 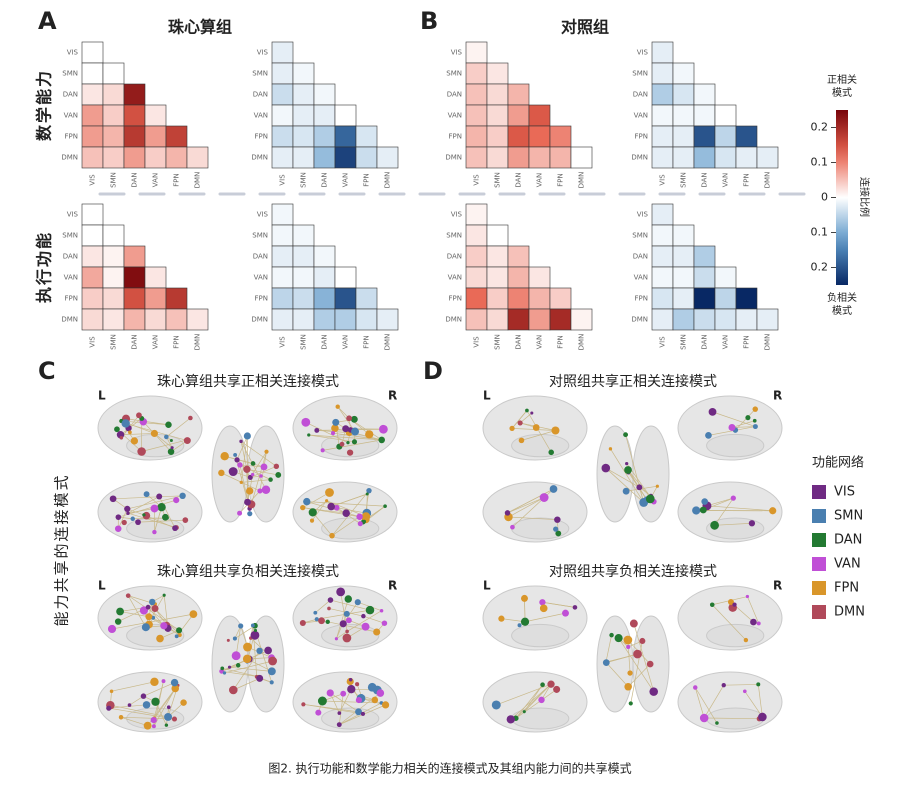 What do you see at coordinates (429, 21) in the screenshot?
I see `panel-letter: B` at bounding box center [429, 21].